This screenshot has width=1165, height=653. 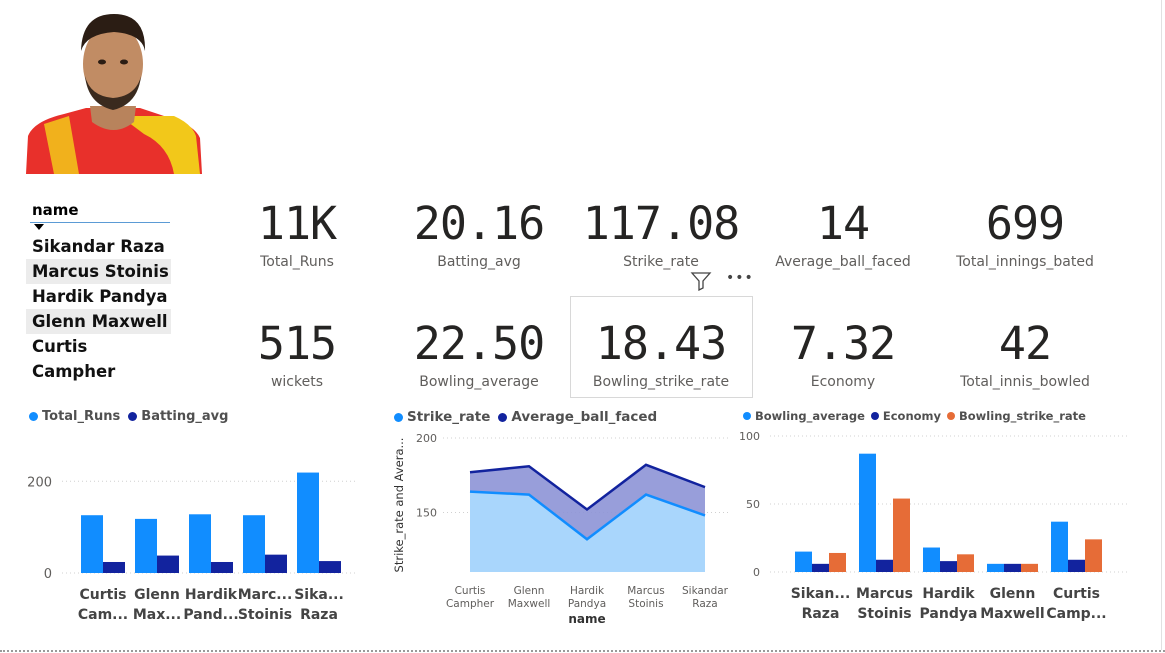 What do you see at coordinates (1161, 325) in the screenshot?
I see `canvas-right-border` at bounding box center [1161, 325].